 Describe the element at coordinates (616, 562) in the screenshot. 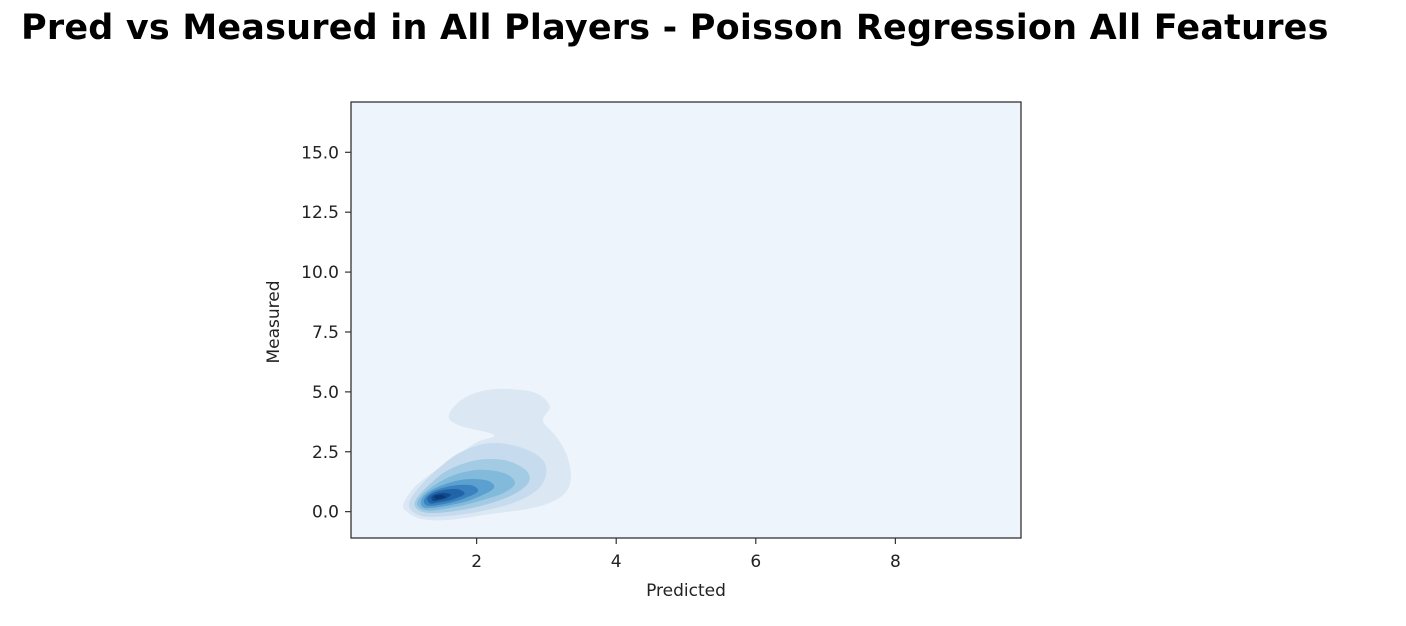

I see `x-tick-label: 4` at that location.